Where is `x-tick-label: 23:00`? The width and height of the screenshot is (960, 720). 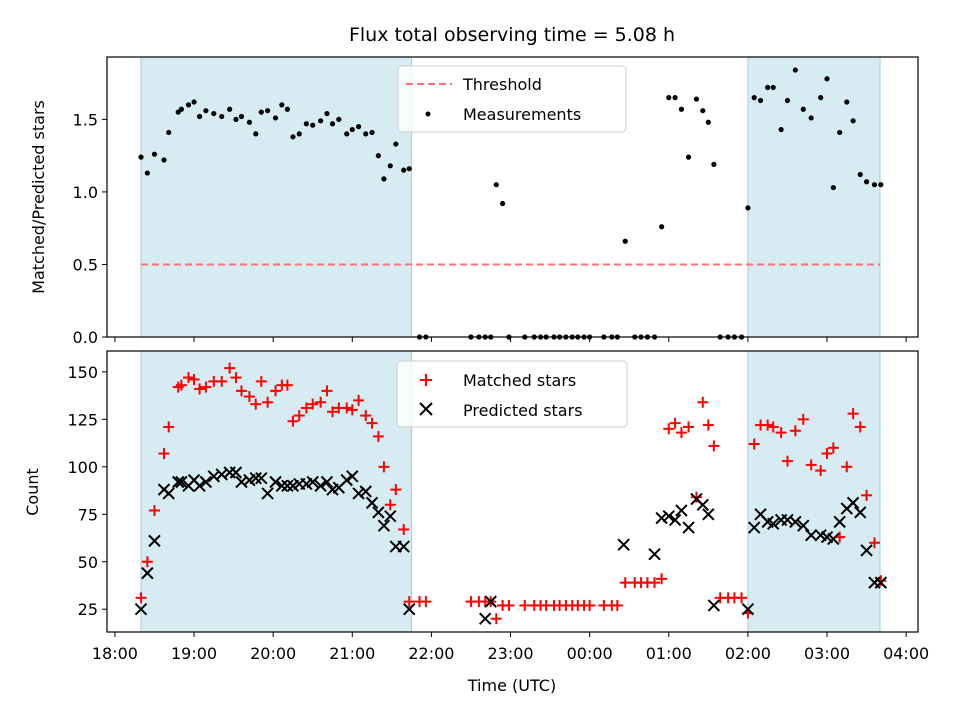
x-tick-label: 23:00 is located at coordinates (510, 653).